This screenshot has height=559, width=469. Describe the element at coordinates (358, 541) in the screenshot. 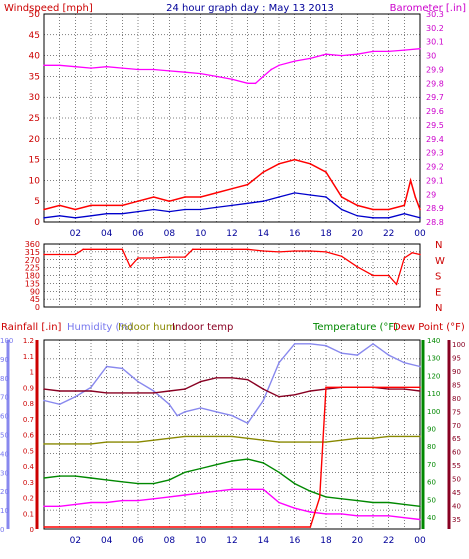

I see `x-tick-label: 20` at that location.